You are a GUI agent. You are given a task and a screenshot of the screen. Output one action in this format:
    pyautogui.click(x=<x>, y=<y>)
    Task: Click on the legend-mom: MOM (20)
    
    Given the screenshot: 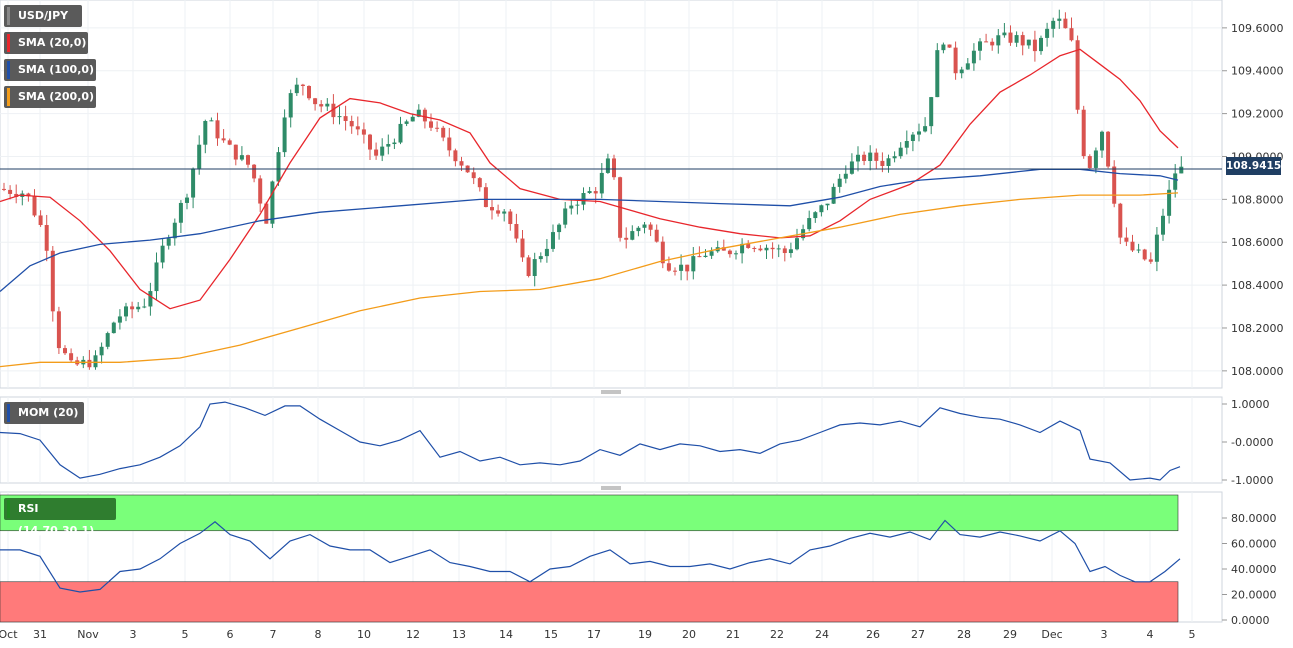 What is the action you would take?
    pyautogui.click(x=44, y=413)
    